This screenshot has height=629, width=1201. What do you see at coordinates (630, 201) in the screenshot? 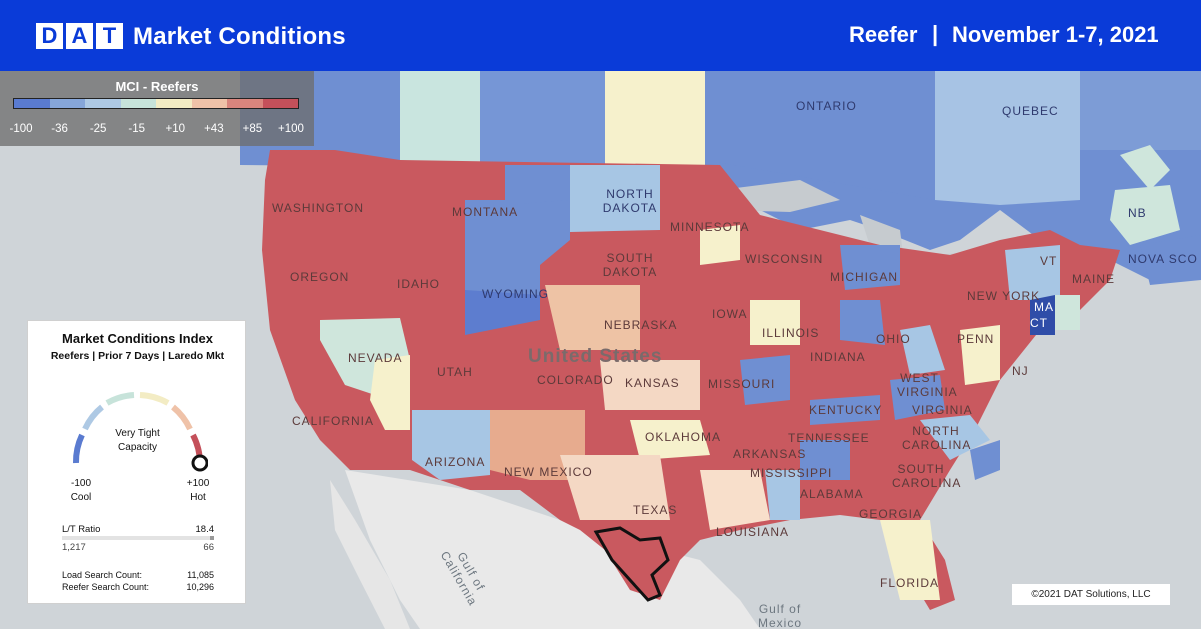
I see `state-label: NORTH DAKOTA` at bounding box center [630, 201].